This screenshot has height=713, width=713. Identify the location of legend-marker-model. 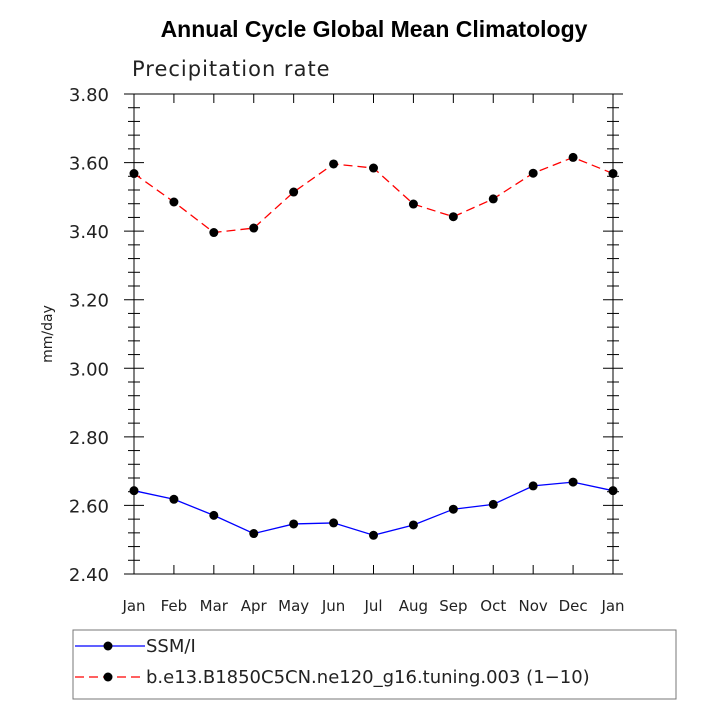
(108, 677).